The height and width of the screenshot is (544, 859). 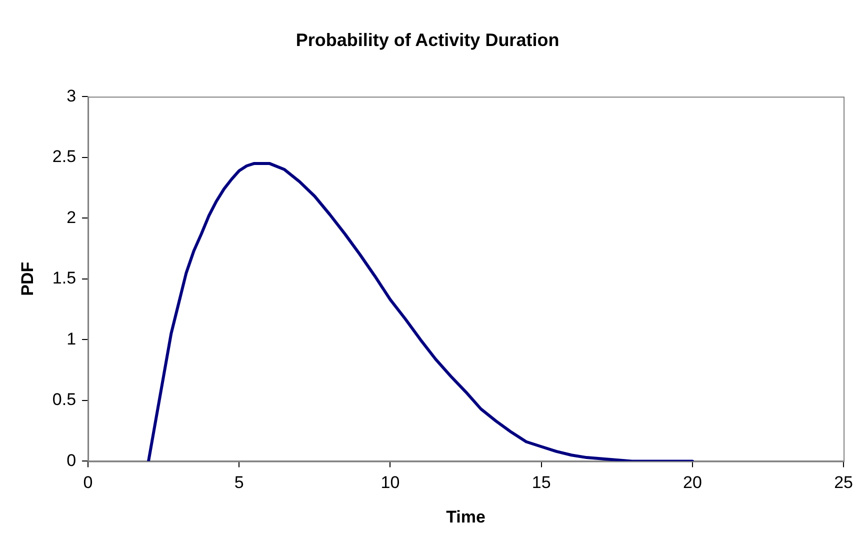 What do you see at coordinates (466, 516) in the screenshot?
I see `x-axis-title: Time` at bounding box center [466, 516].